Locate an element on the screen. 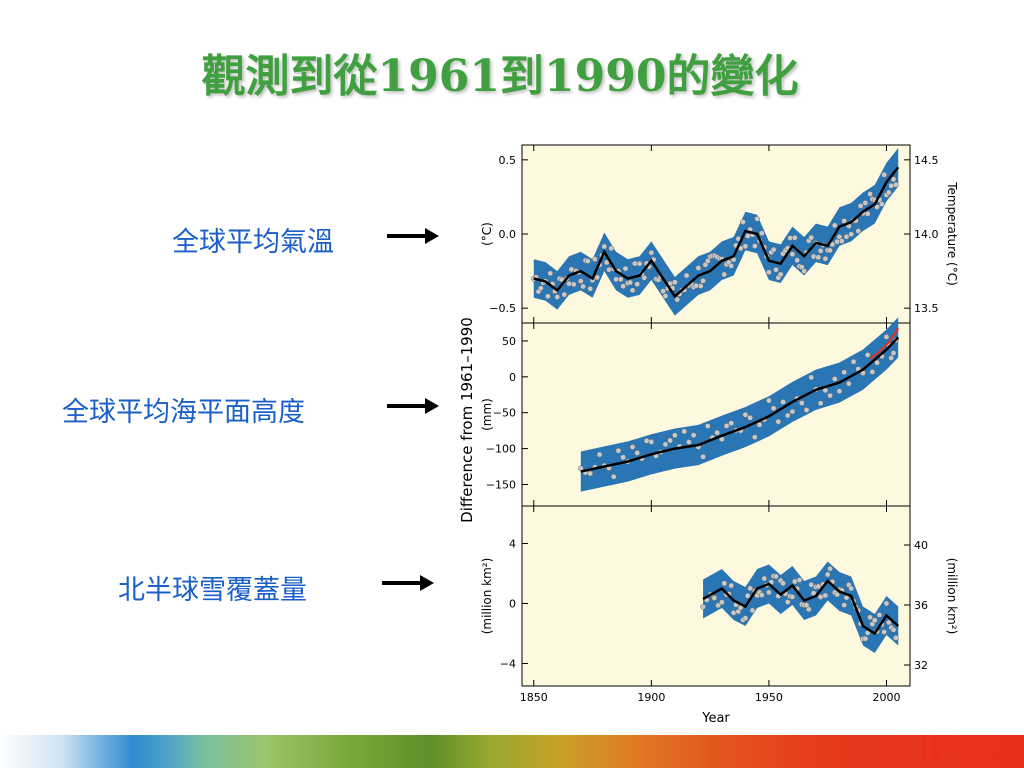 The height and width of the screenshot is (773, 1024). panel-ylabel-right: Temperature (°C) is located at coordinates (952, 233).